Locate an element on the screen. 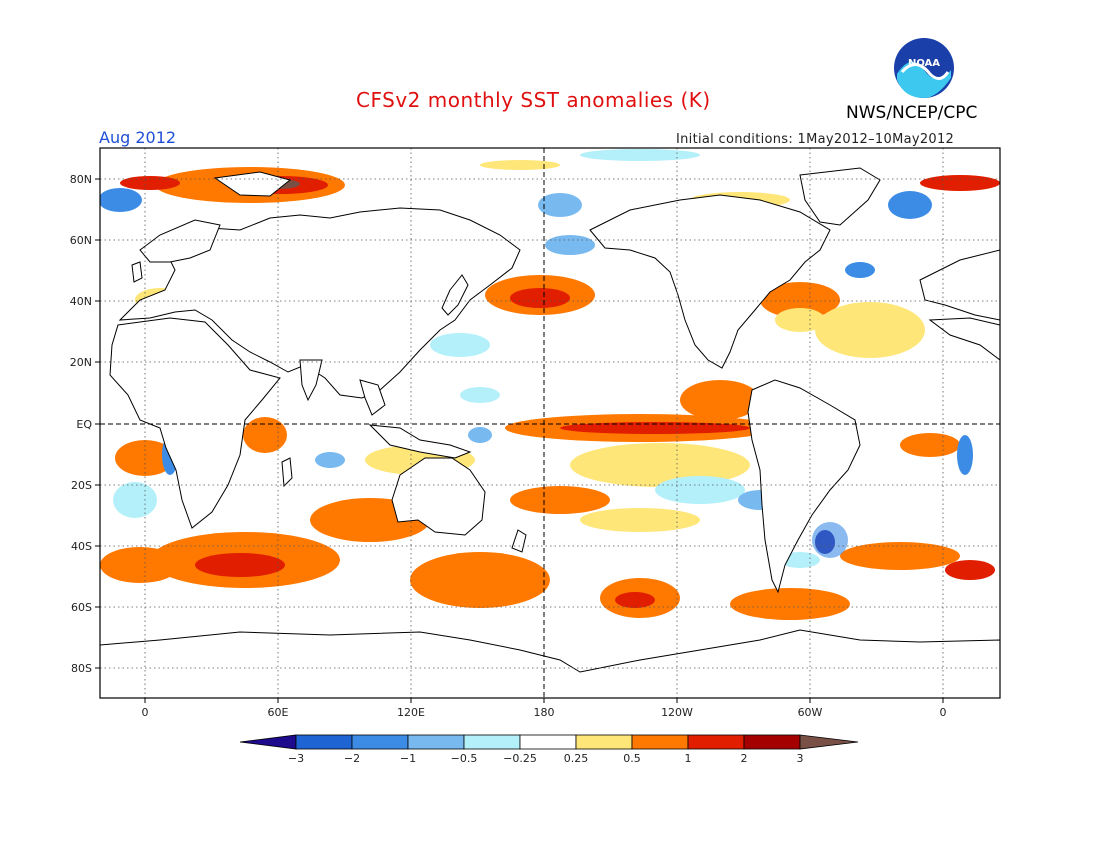 This screenshot has height=850, width=1100. colorbar-tick-label: 1 is located at coordinates (688, 758).